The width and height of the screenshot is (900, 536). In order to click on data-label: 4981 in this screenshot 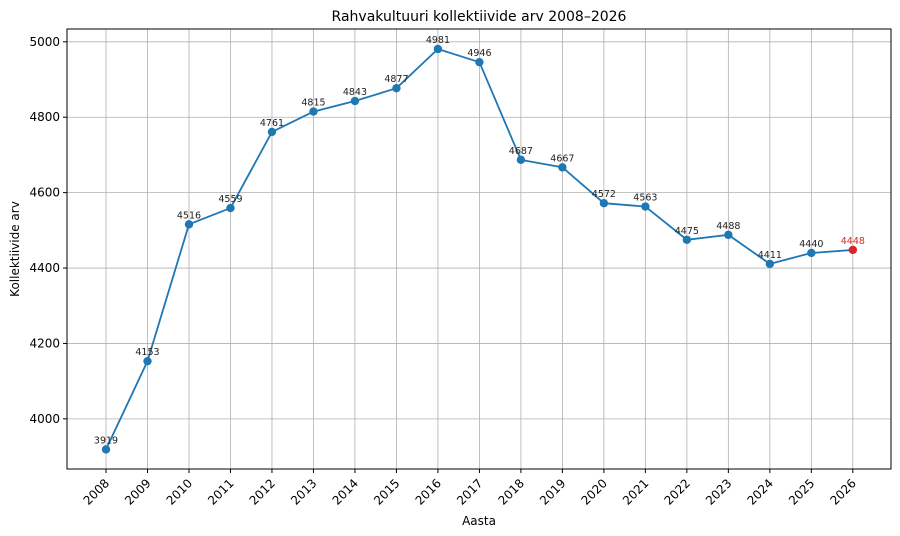, I will do `click(438, 40)`.